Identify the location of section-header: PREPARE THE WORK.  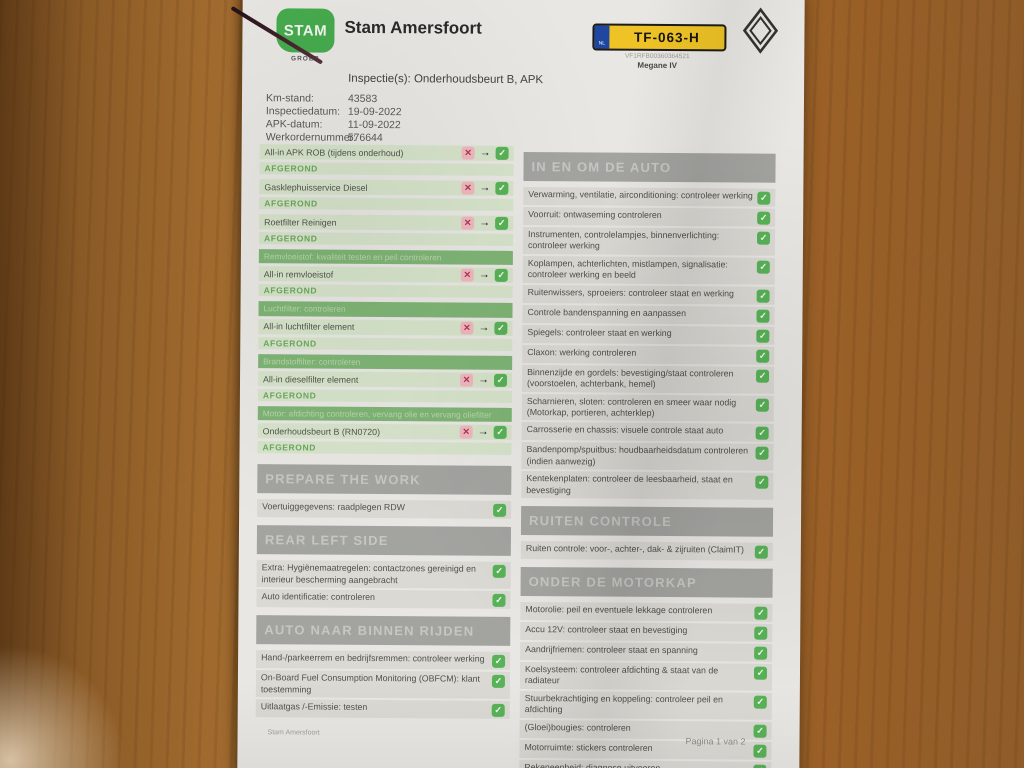
(384, 480).